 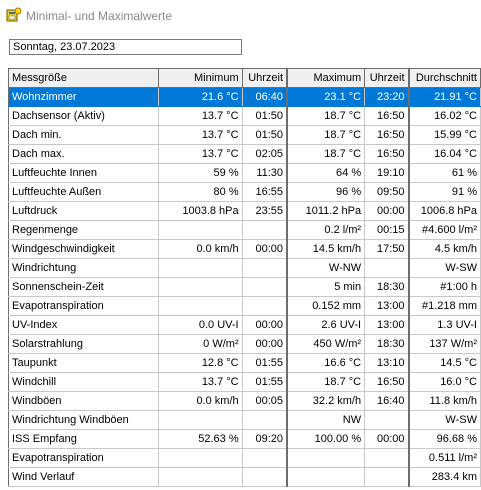 What do you see at coordinates (84, 287) in the screenshot?
I see `cell-measurement: Sonnenschein-Zeit` at bounding box center [84, 287].